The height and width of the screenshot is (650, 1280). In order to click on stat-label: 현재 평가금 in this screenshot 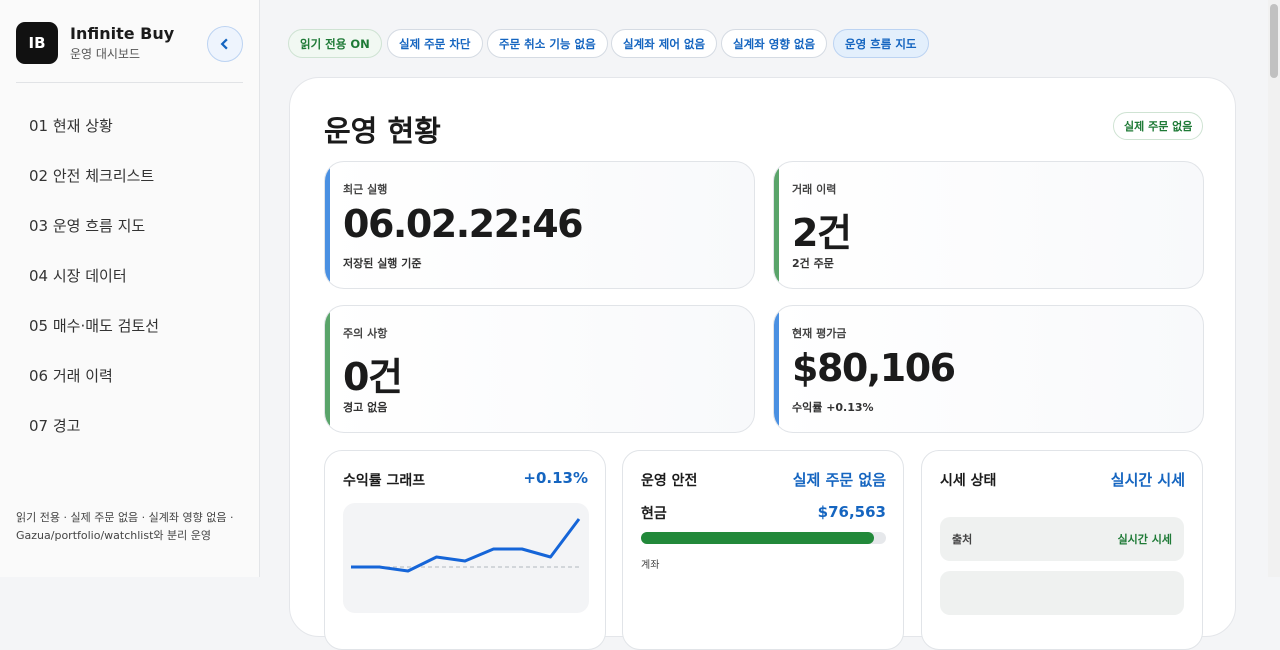, I will do `click(819, 333)`.